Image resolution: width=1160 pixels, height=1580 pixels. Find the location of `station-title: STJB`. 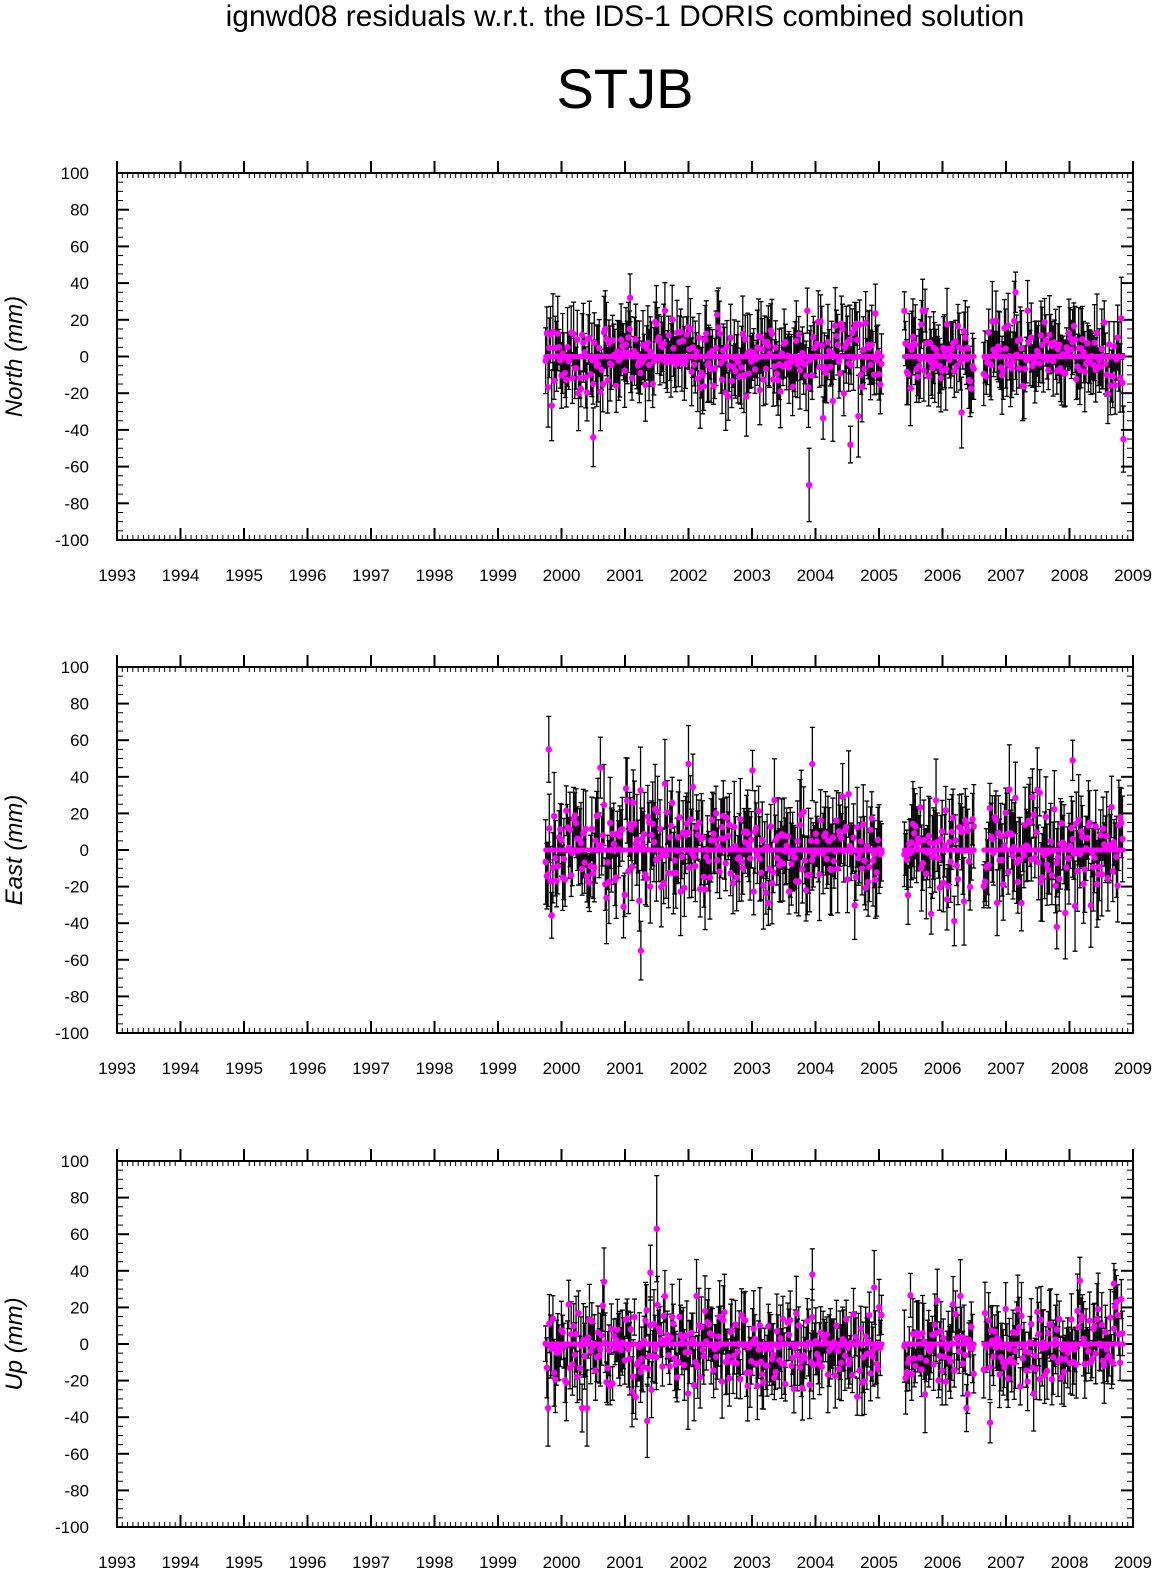

station-title: STJB is located at coordinates (625, 88).